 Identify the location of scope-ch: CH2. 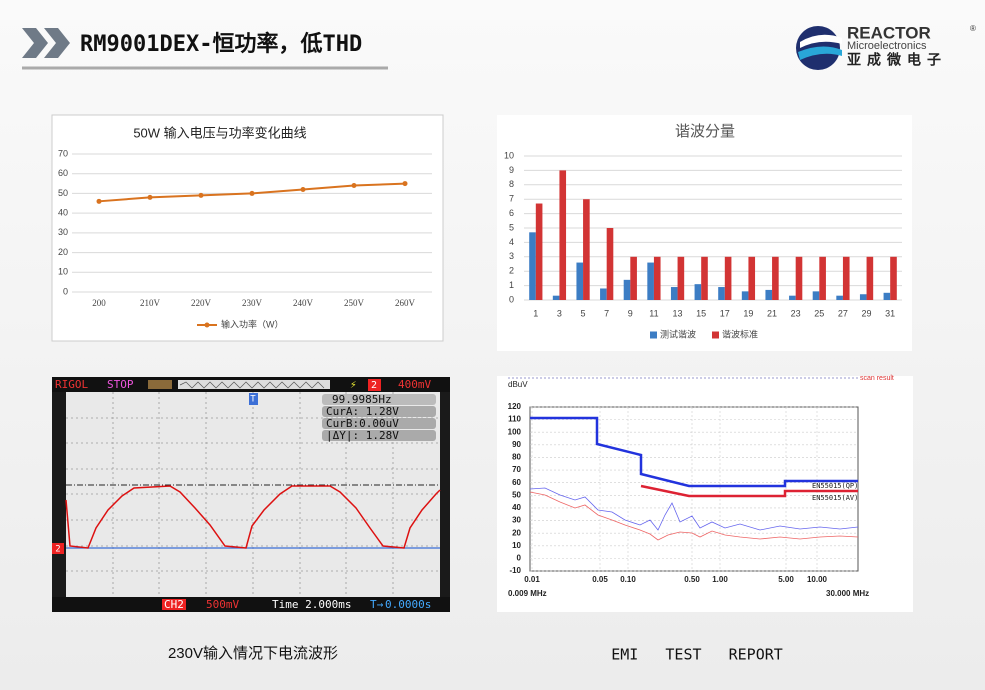
(174, 604).